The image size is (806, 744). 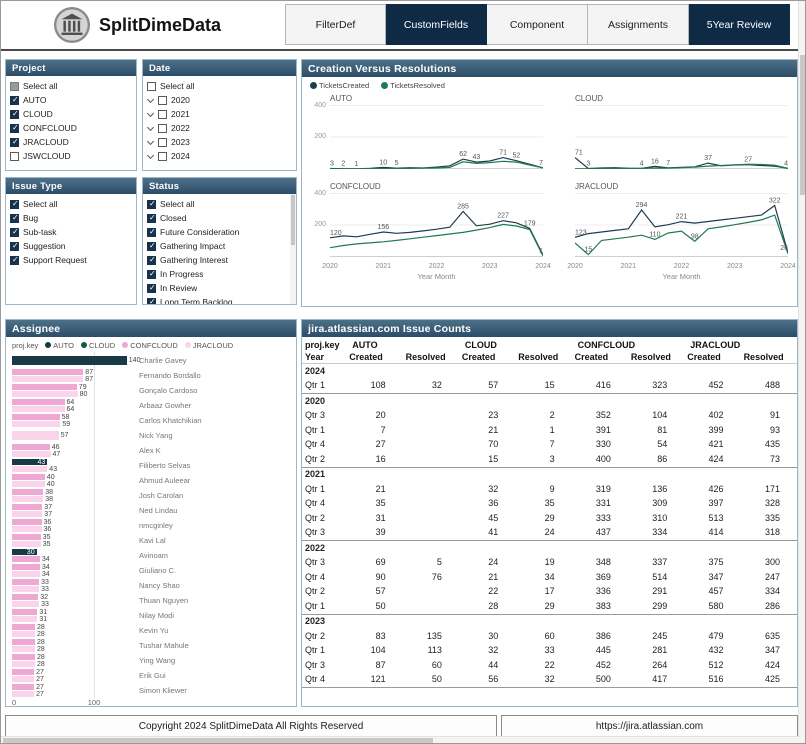 I want to click on assignee-row: 31 31 Nilay Modi, so click(x=151, y=615).